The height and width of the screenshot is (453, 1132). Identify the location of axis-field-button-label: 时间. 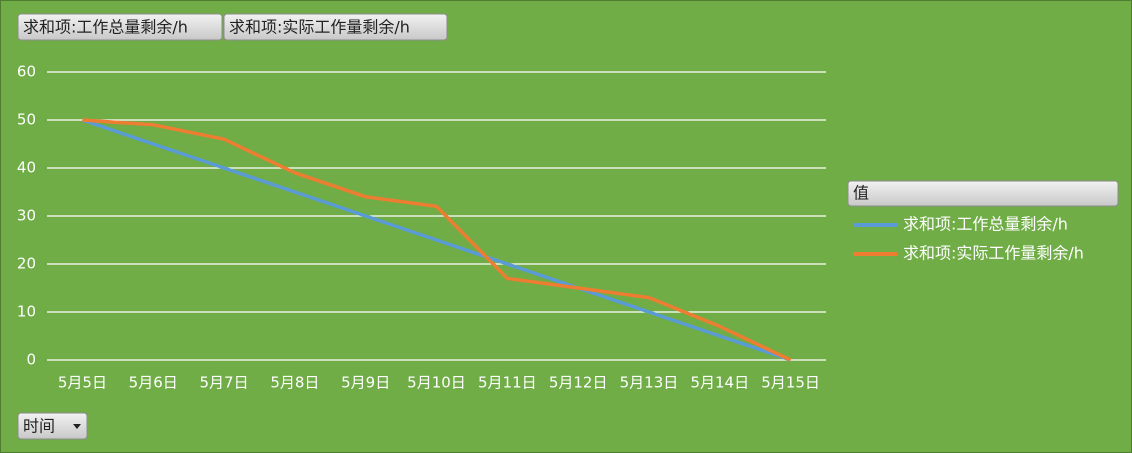
(39, 426).